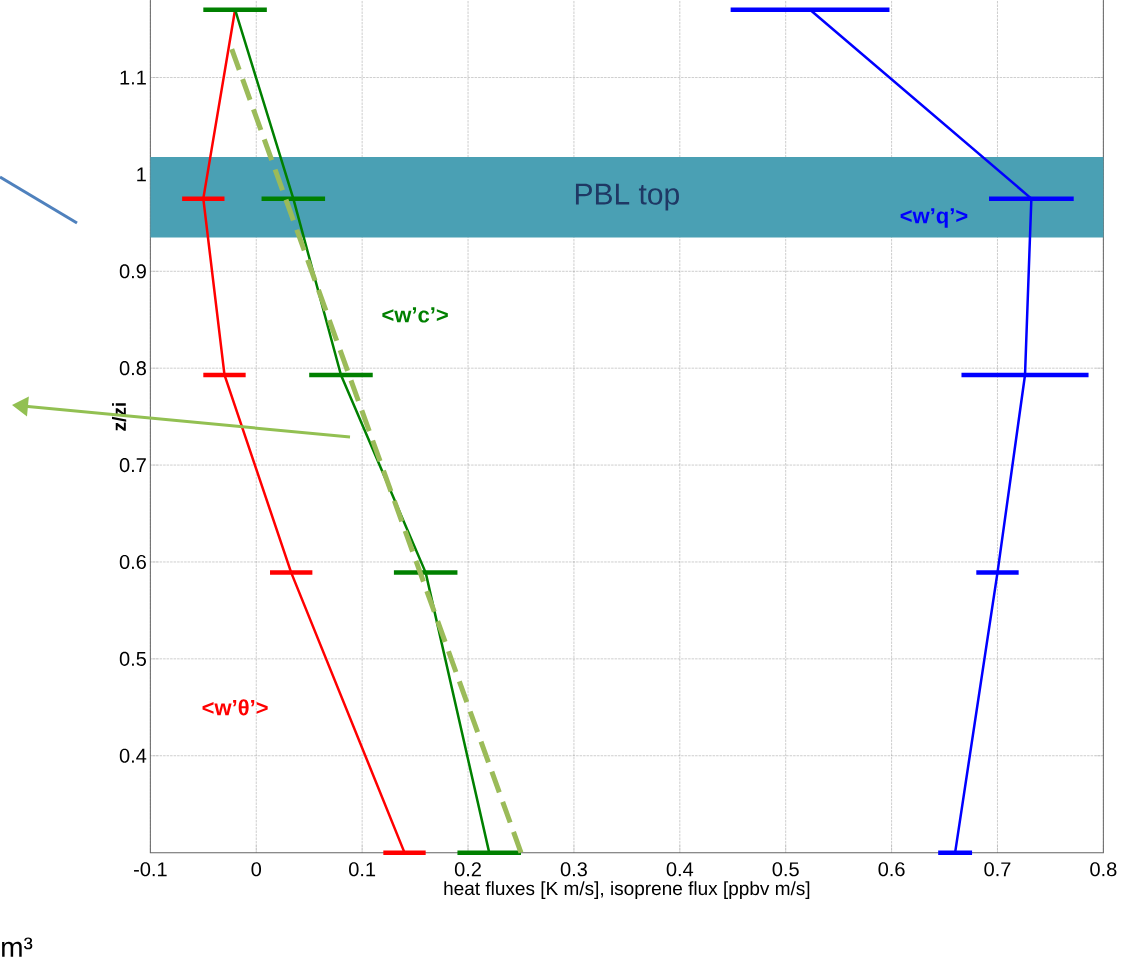 Image resolution: width=1126 pixels, height=959 pixels. I want to click on x-tick-label: 0.8, so click(1103, 869).